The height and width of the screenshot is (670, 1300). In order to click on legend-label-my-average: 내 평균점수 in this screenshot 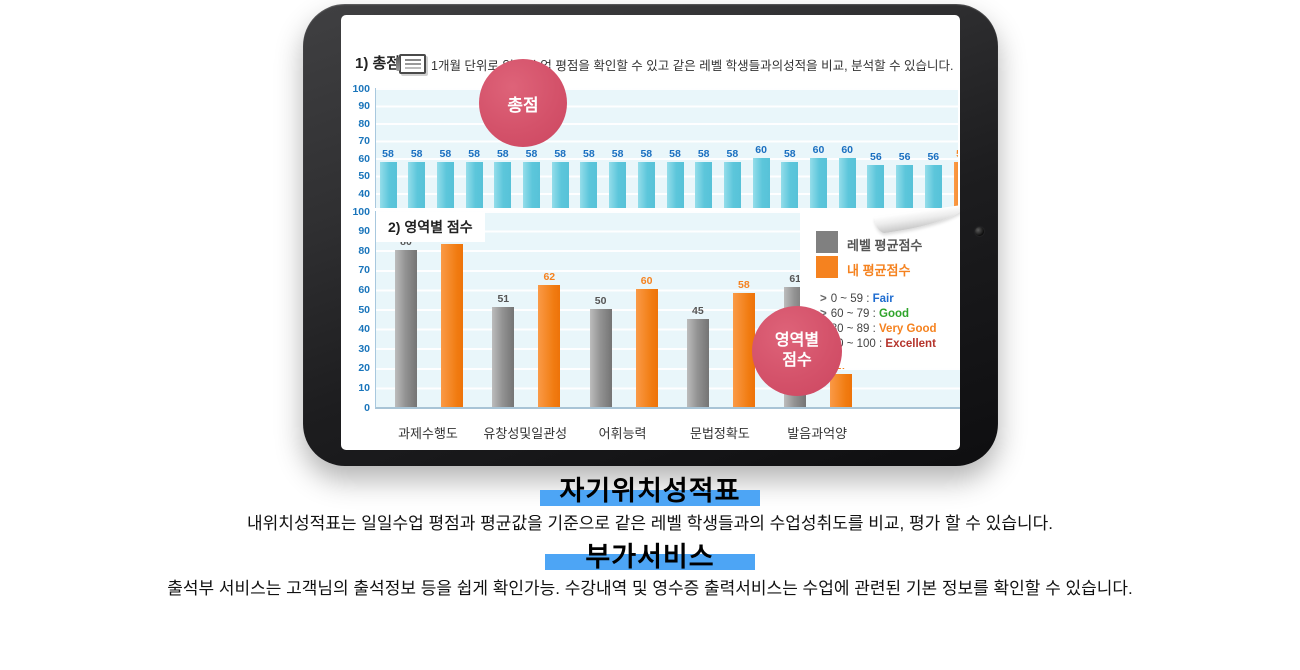, I will do `click(879, 270)`.